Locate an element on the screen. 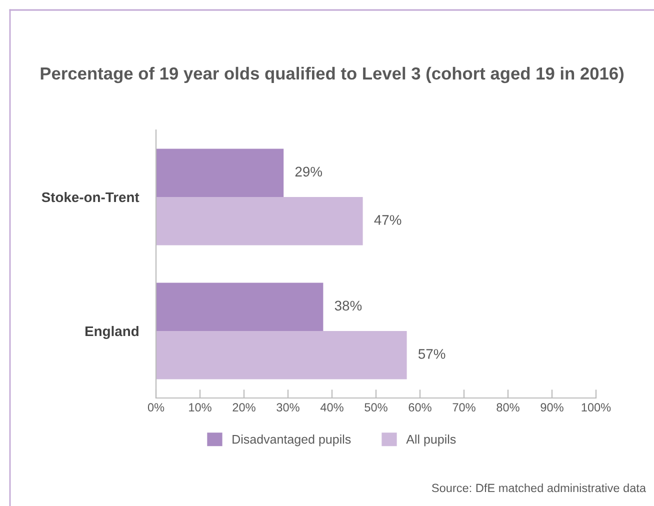  data-label: 47% is located at coordinates (388, 220).